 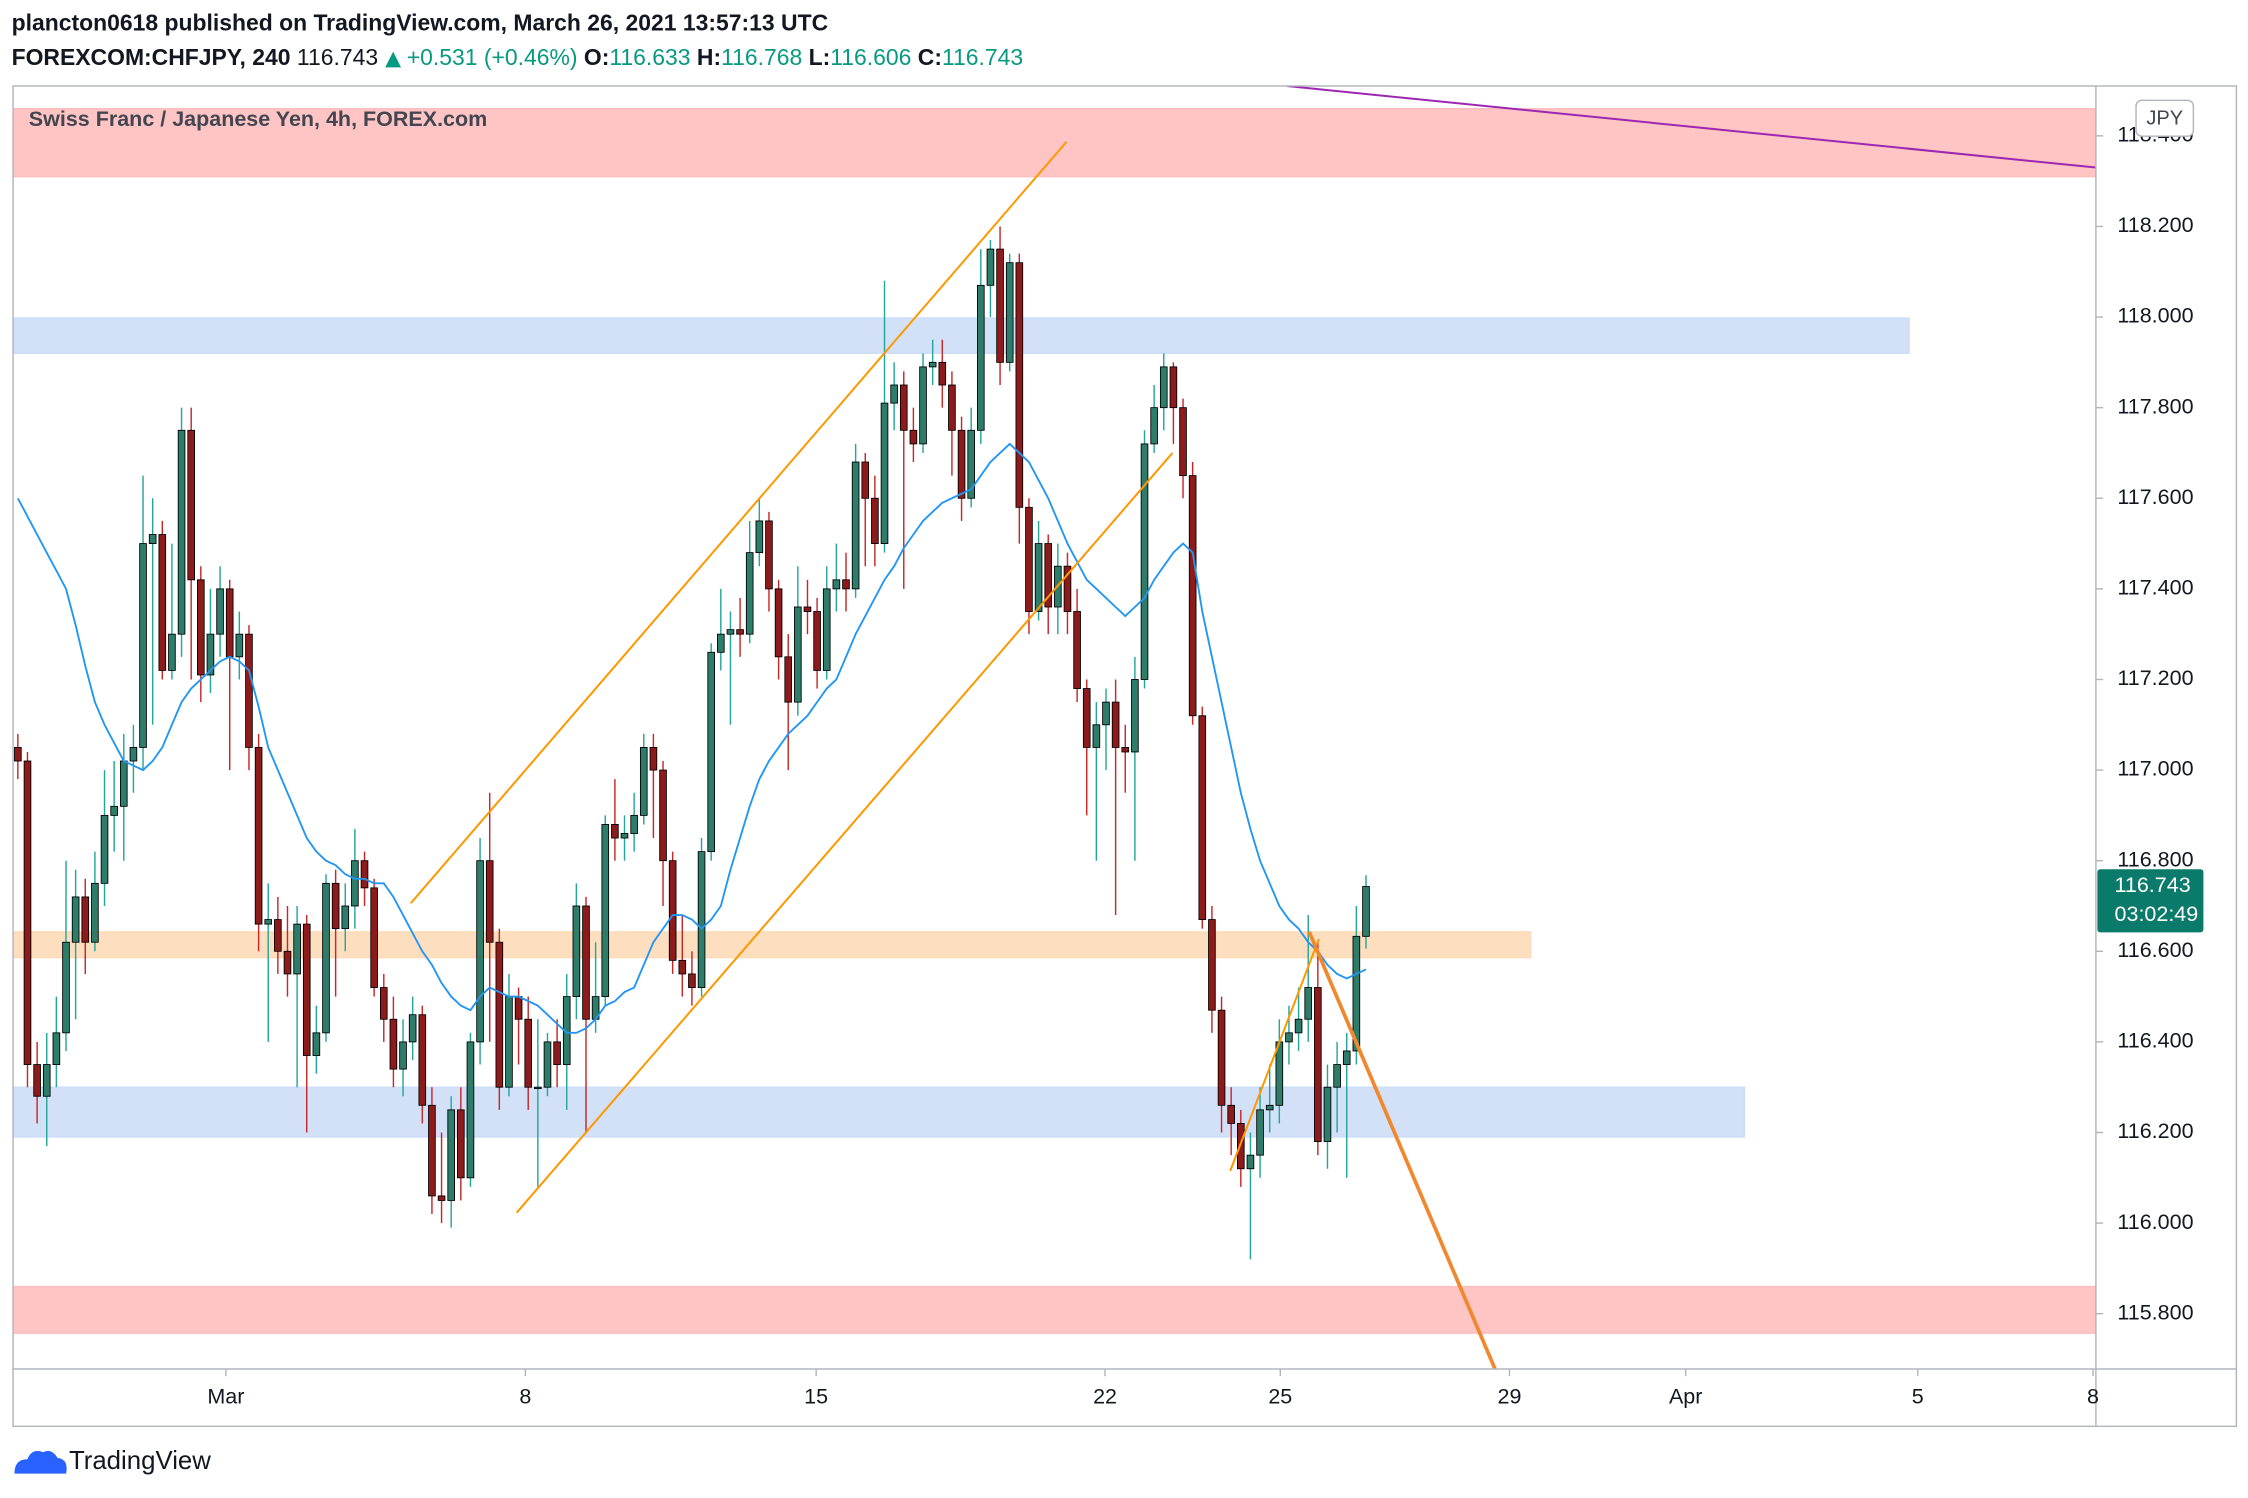 I want to click on x-tick-label: 25, so click(x=1280, y=1396).